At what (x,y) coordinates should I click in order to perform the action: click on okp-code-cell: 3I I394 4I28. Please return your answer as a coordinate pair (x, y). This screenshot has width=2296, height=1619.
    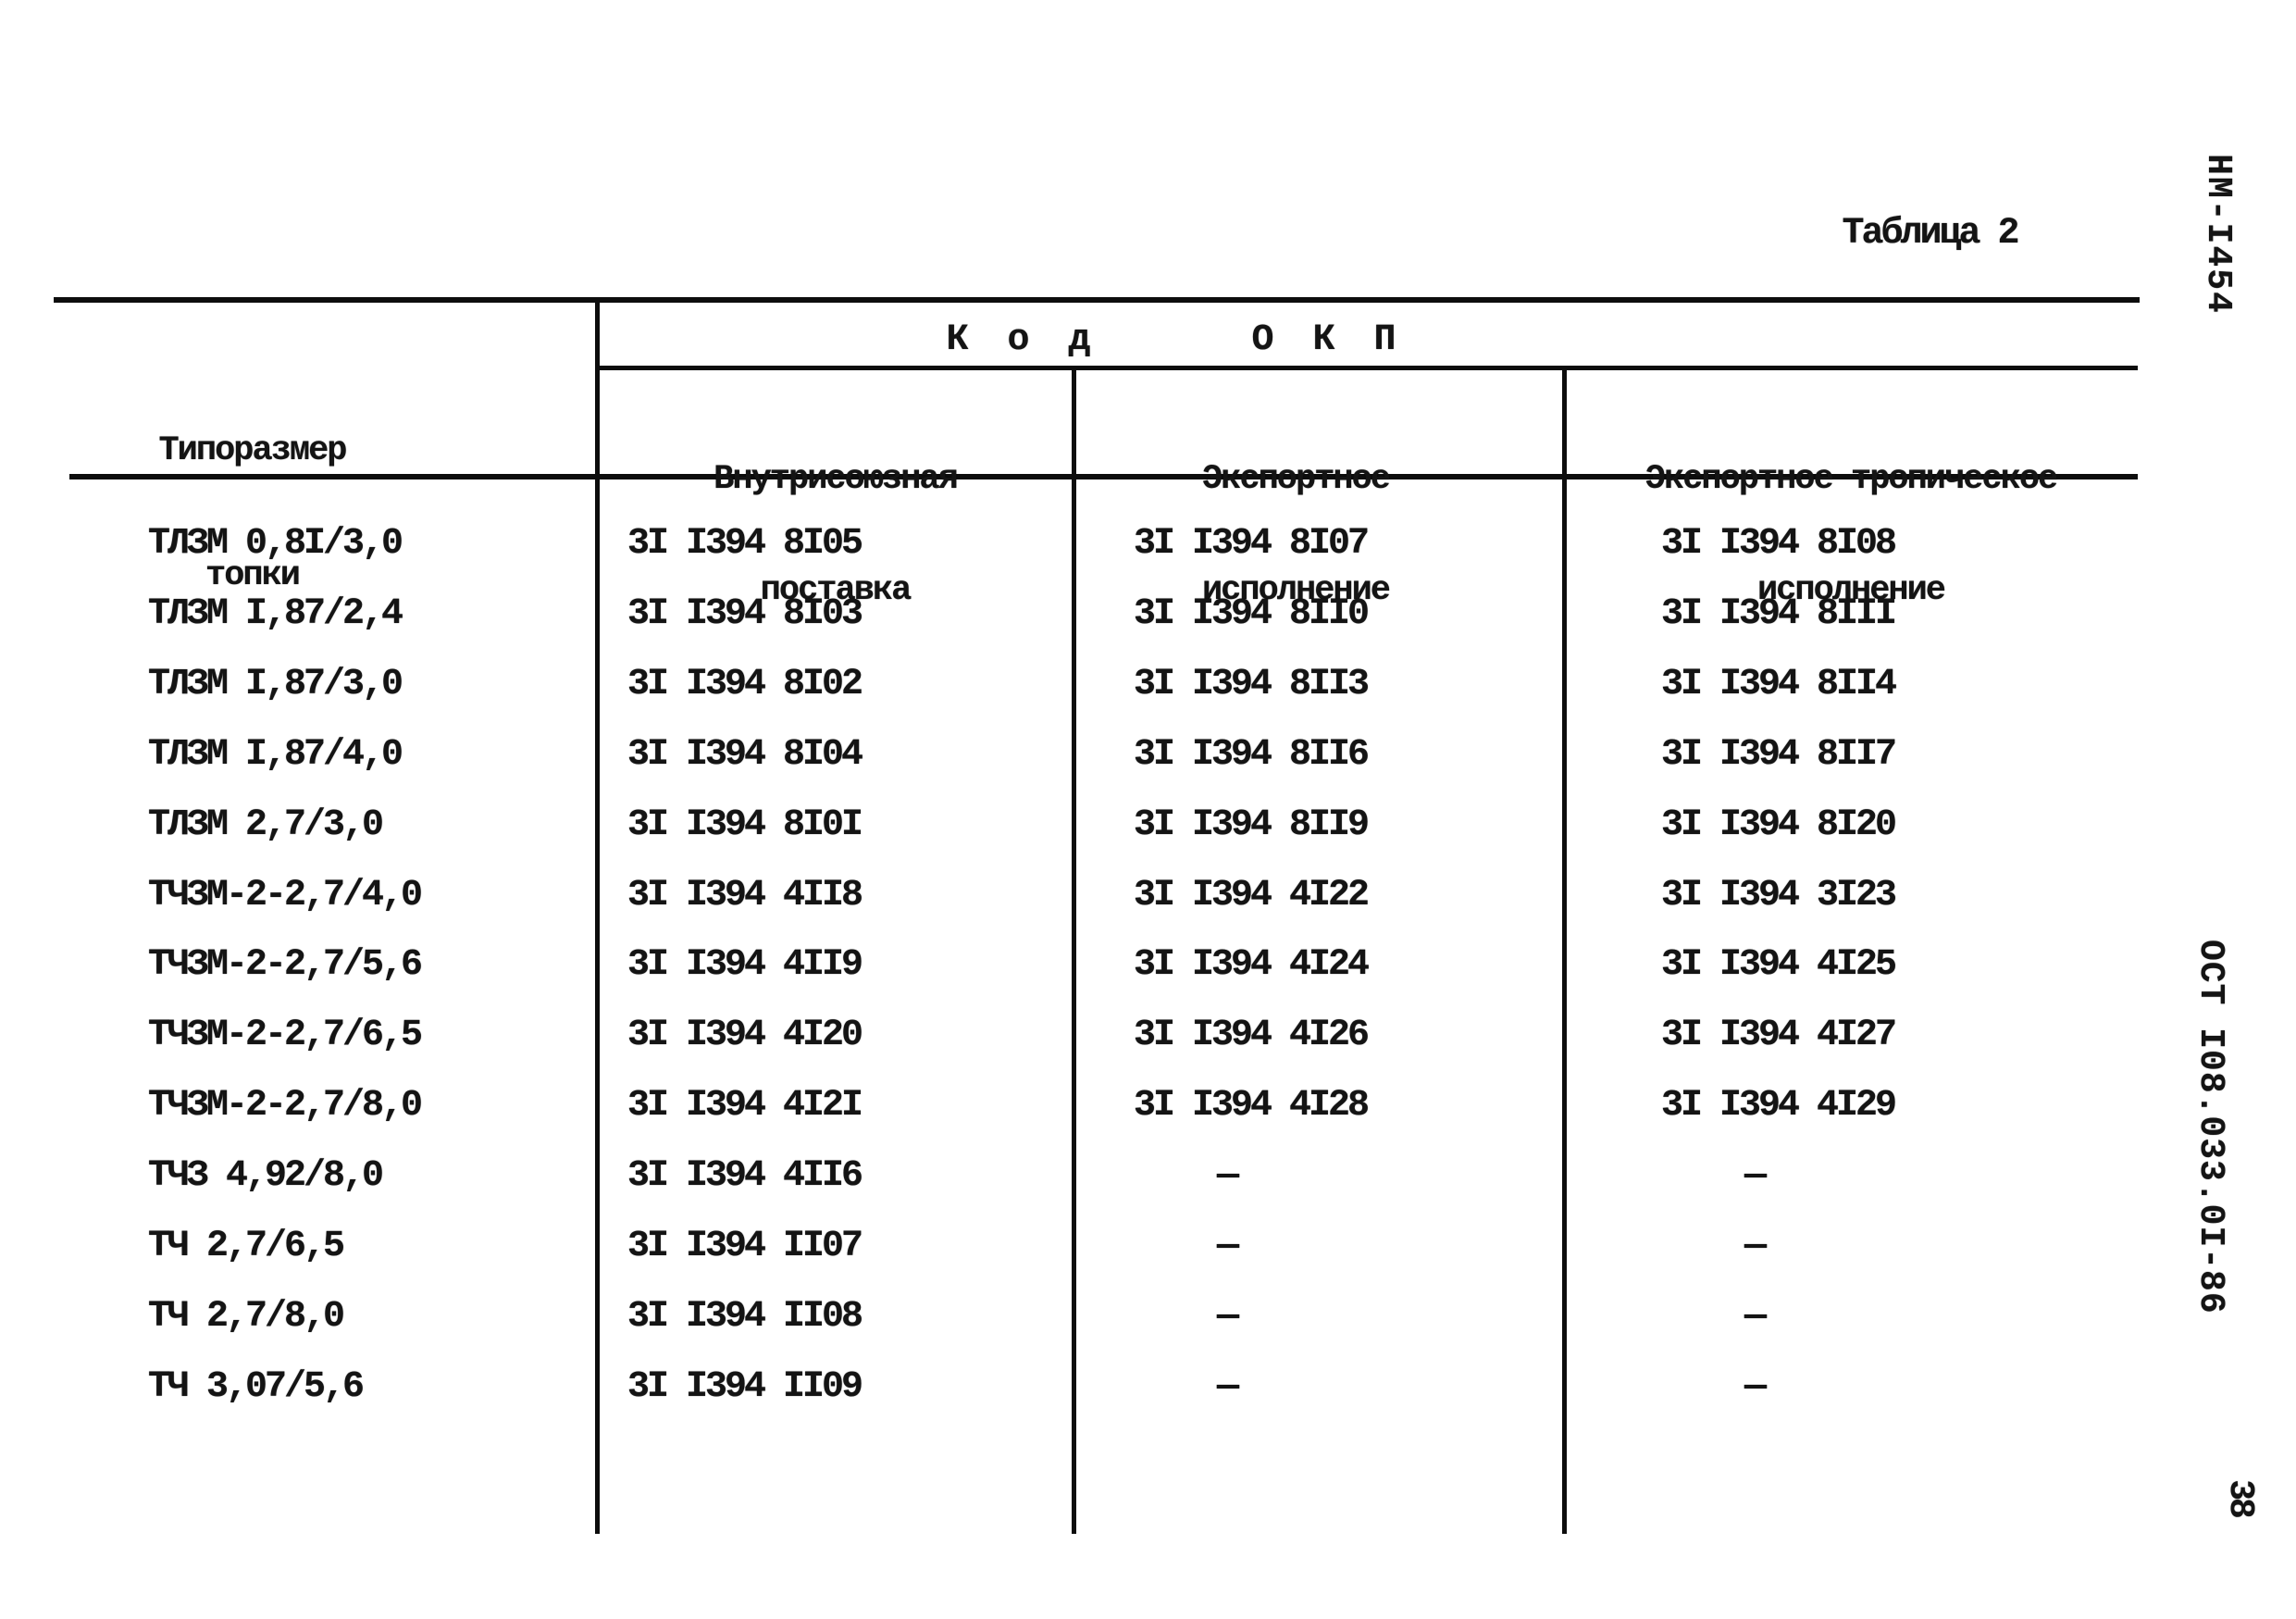
    Looking at the image, I should click on (1252, 1106).